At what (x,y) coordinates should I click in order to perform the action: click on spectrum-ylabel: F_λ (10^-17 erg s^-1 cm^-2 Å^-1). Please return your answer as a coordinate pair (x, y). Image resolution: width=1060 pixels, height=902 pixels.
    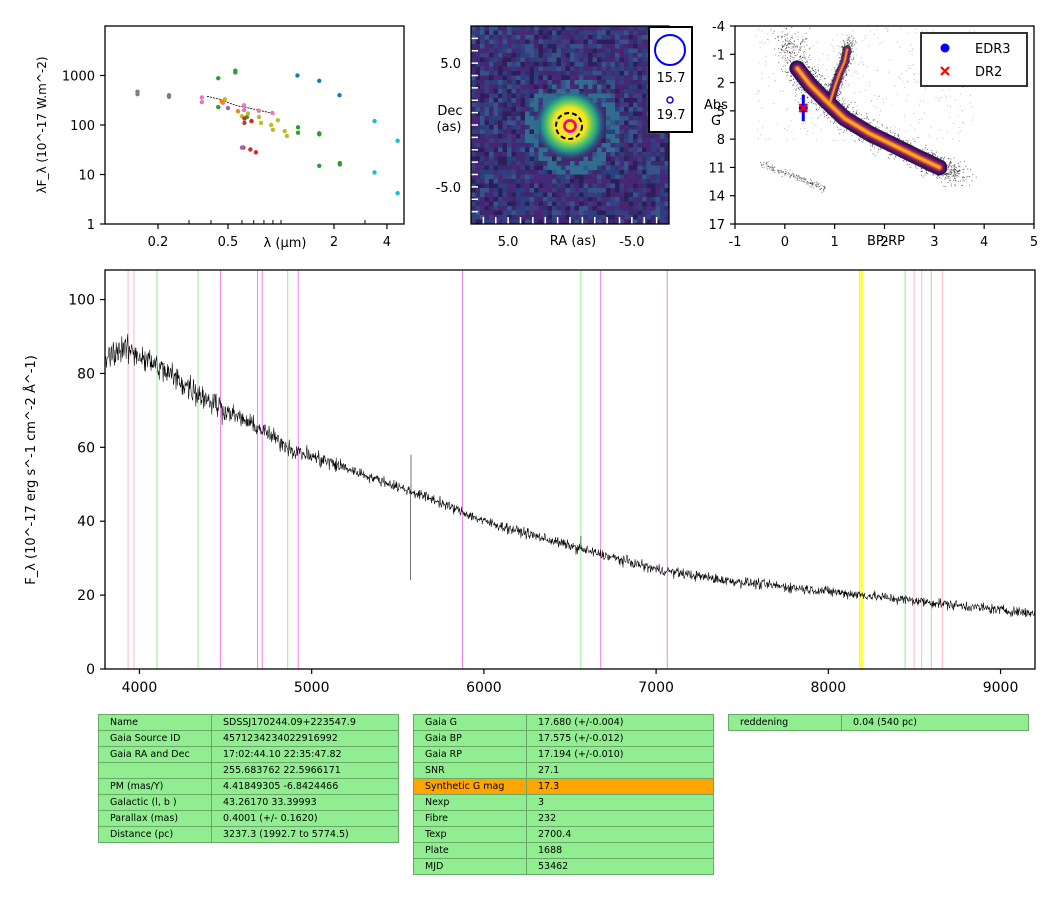
    Looking at the image, I should click on (31, 470).